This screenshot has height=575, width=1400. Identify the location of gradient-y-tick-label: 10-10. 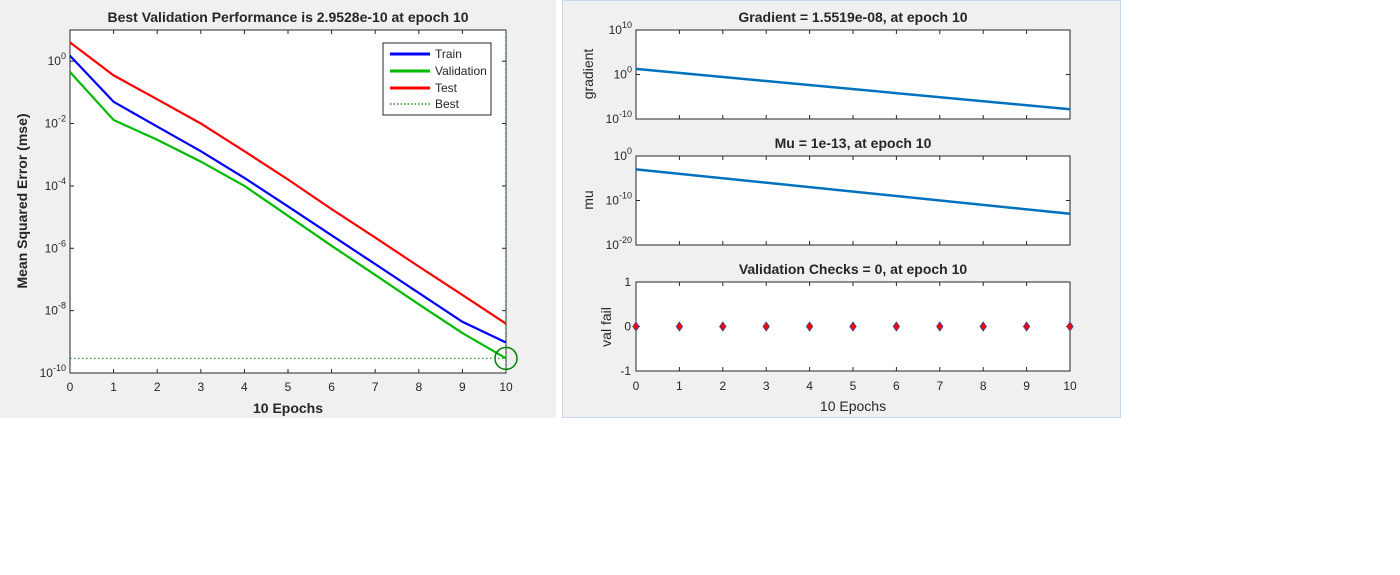
(619, 117).